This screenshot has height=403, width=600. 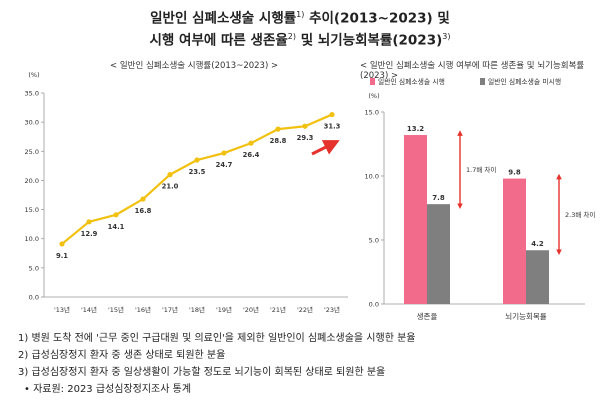 What do you see at coordinates (580, 214) in the screenshot?
I see `ratio-annotation: 2.3배 차이` at bounding box center [580, 214].